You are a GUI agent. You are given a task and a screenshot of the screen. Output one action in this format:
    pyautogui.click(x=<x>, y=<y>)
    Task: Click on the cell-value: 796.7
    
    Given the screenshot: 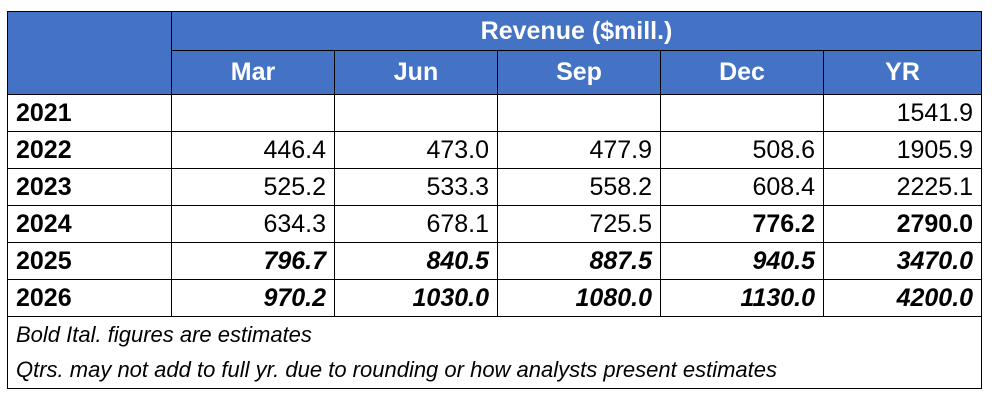 What is the action you would take?
    pyautogui.click(x=253, y=261)
    